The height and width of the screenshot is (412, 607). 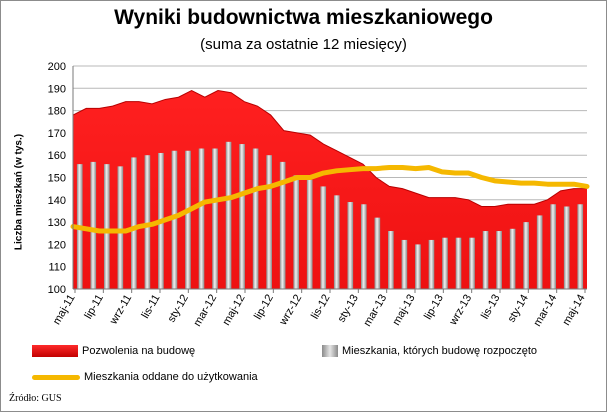 I want to click on legend-item-area: Pozwolenia na budowę, so click(x=113, y=351).